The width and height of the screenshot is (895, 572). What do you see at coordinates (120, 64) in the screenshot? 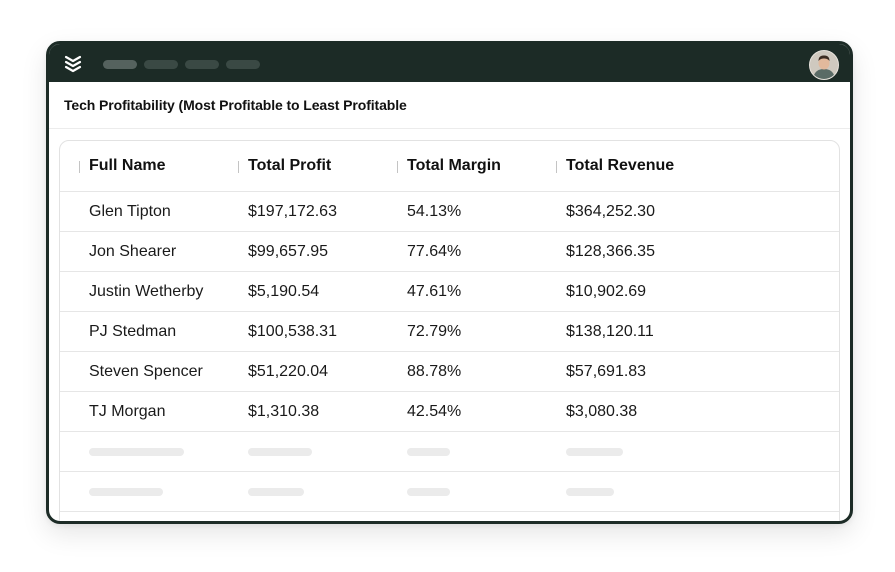
I see `nav-item-placeholder-active` at bounding box center [120, 64].